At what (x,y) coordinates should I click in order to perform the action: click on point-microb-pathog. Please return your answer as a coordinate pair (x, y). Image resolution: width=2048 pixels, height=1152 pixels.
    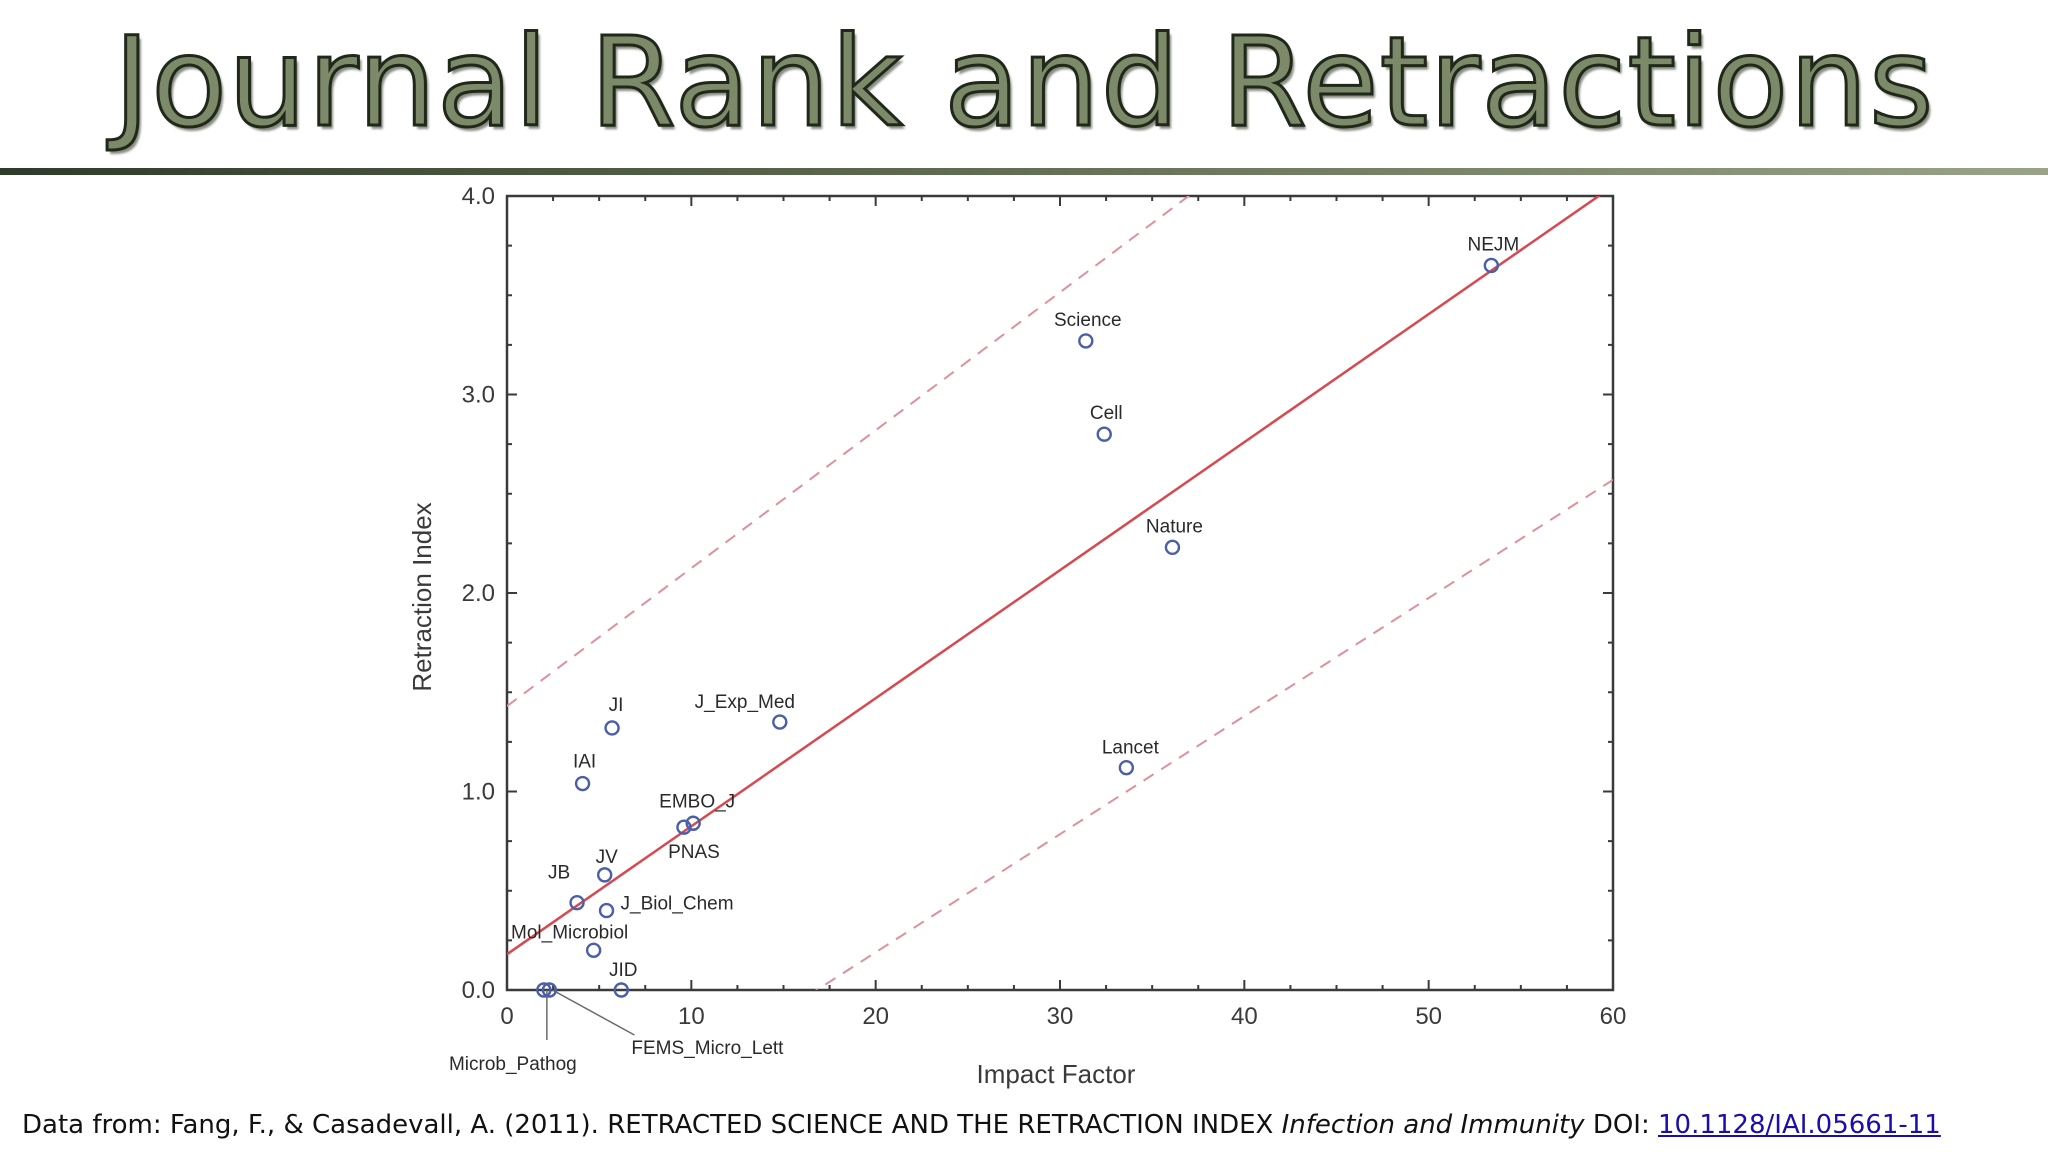
    Looking at the image, I should click on (544, 990).